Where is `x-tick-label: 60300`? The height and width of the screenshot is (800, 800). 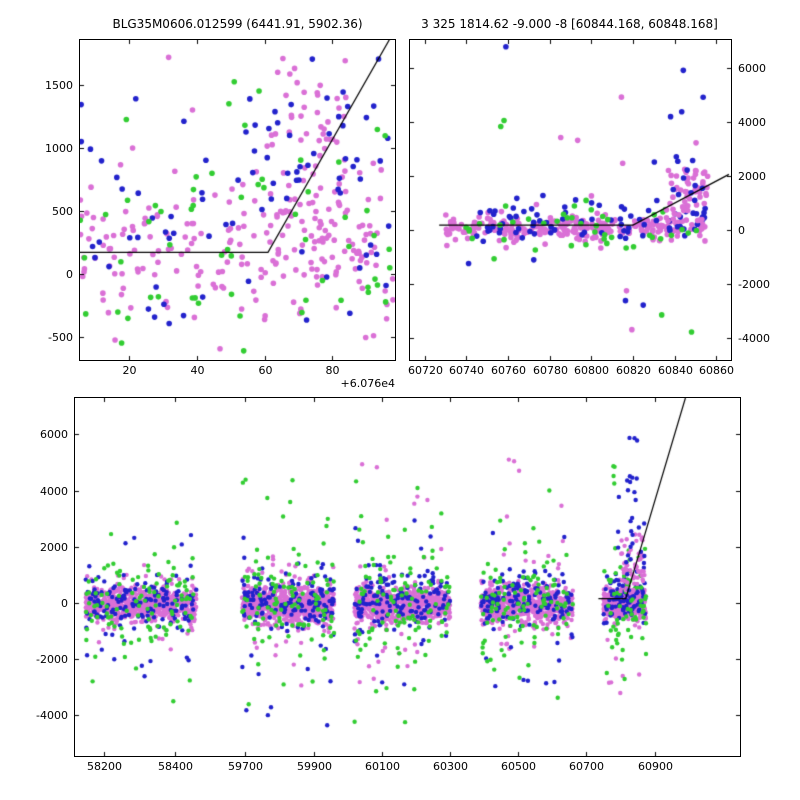 x-tick-label: 60300 is located at coordinates (450, 766).